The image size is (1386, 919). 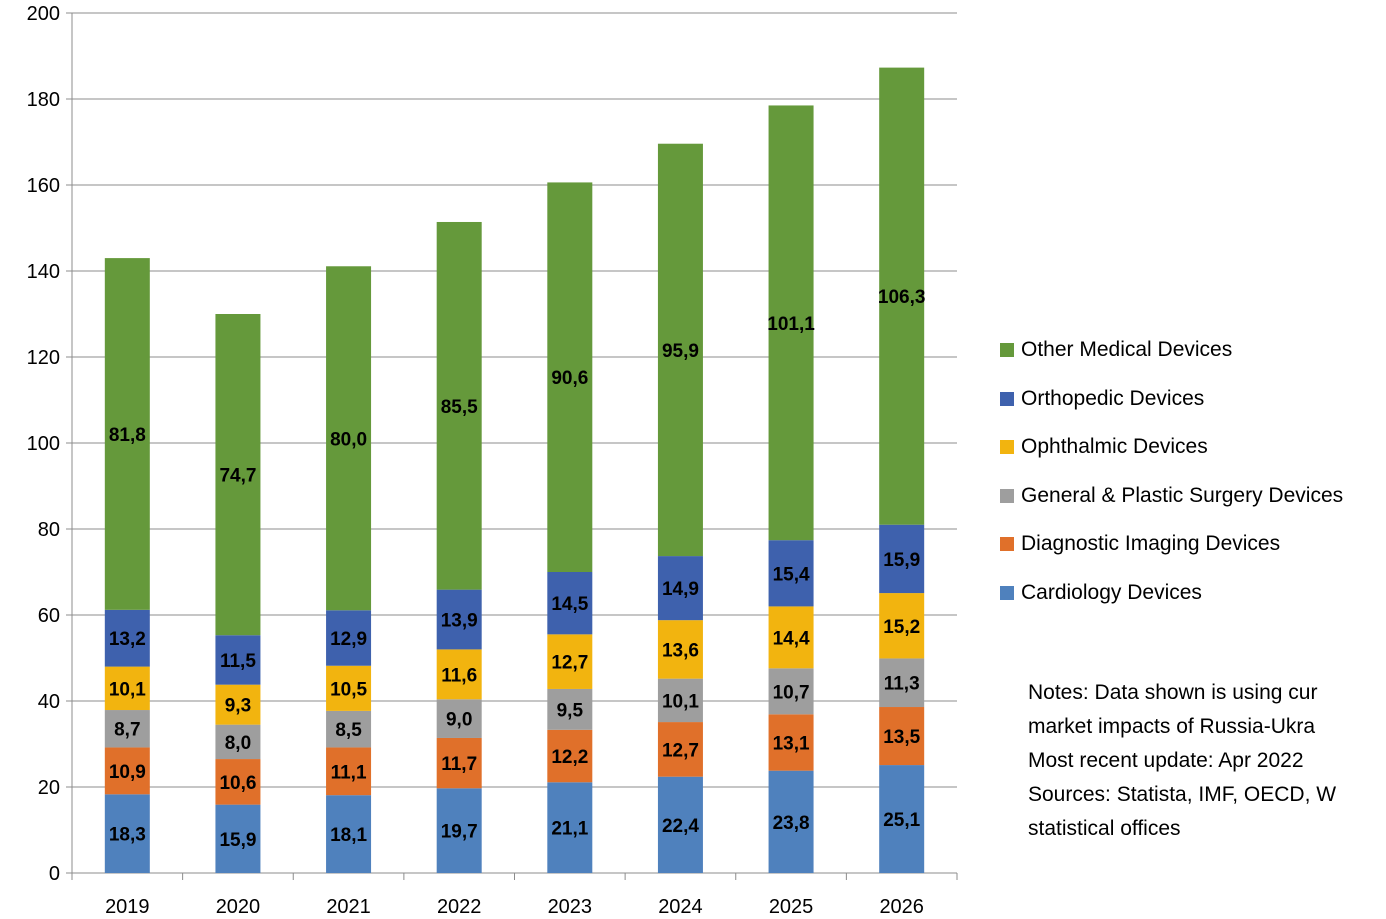 I want to click on legend-item-ophthalmic-devices: Ophthalmic Devices, so click(x=1193, y=447).